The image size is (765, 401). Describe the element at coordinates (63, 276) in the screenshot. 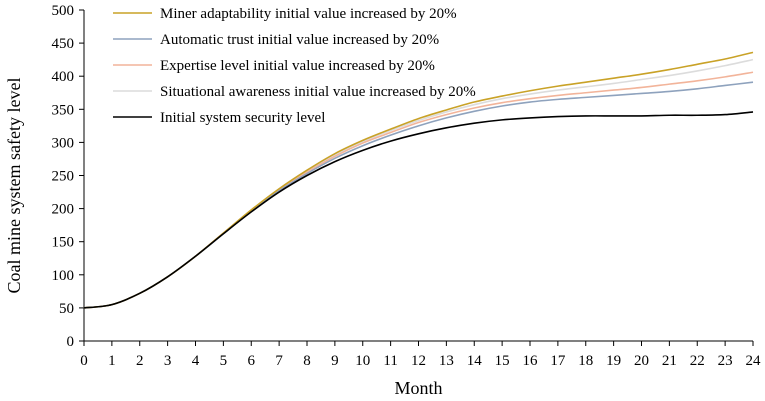

I see `y-tick-label: 100` at that location.